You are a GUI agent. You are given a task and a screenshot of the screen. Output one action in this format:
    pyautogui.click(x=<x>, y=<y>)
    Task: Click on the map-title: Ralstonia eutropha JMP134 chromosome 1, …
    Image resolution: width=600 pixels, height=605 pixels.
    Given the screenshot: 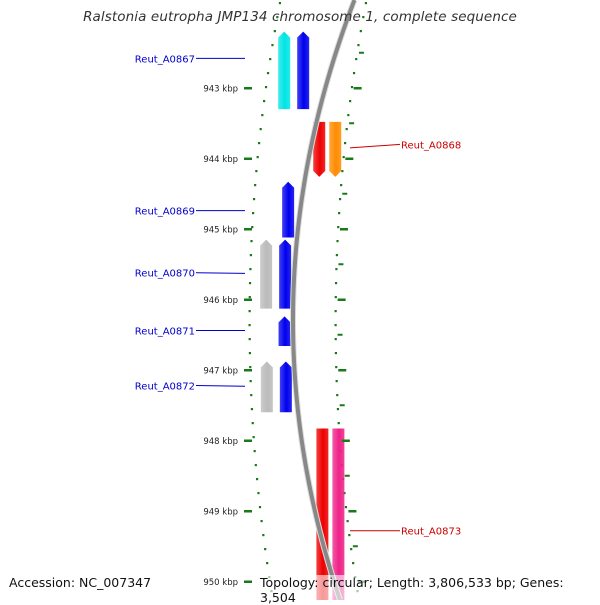 What is the action you would take?
    pyautogui.click(x=300, y=17)
    